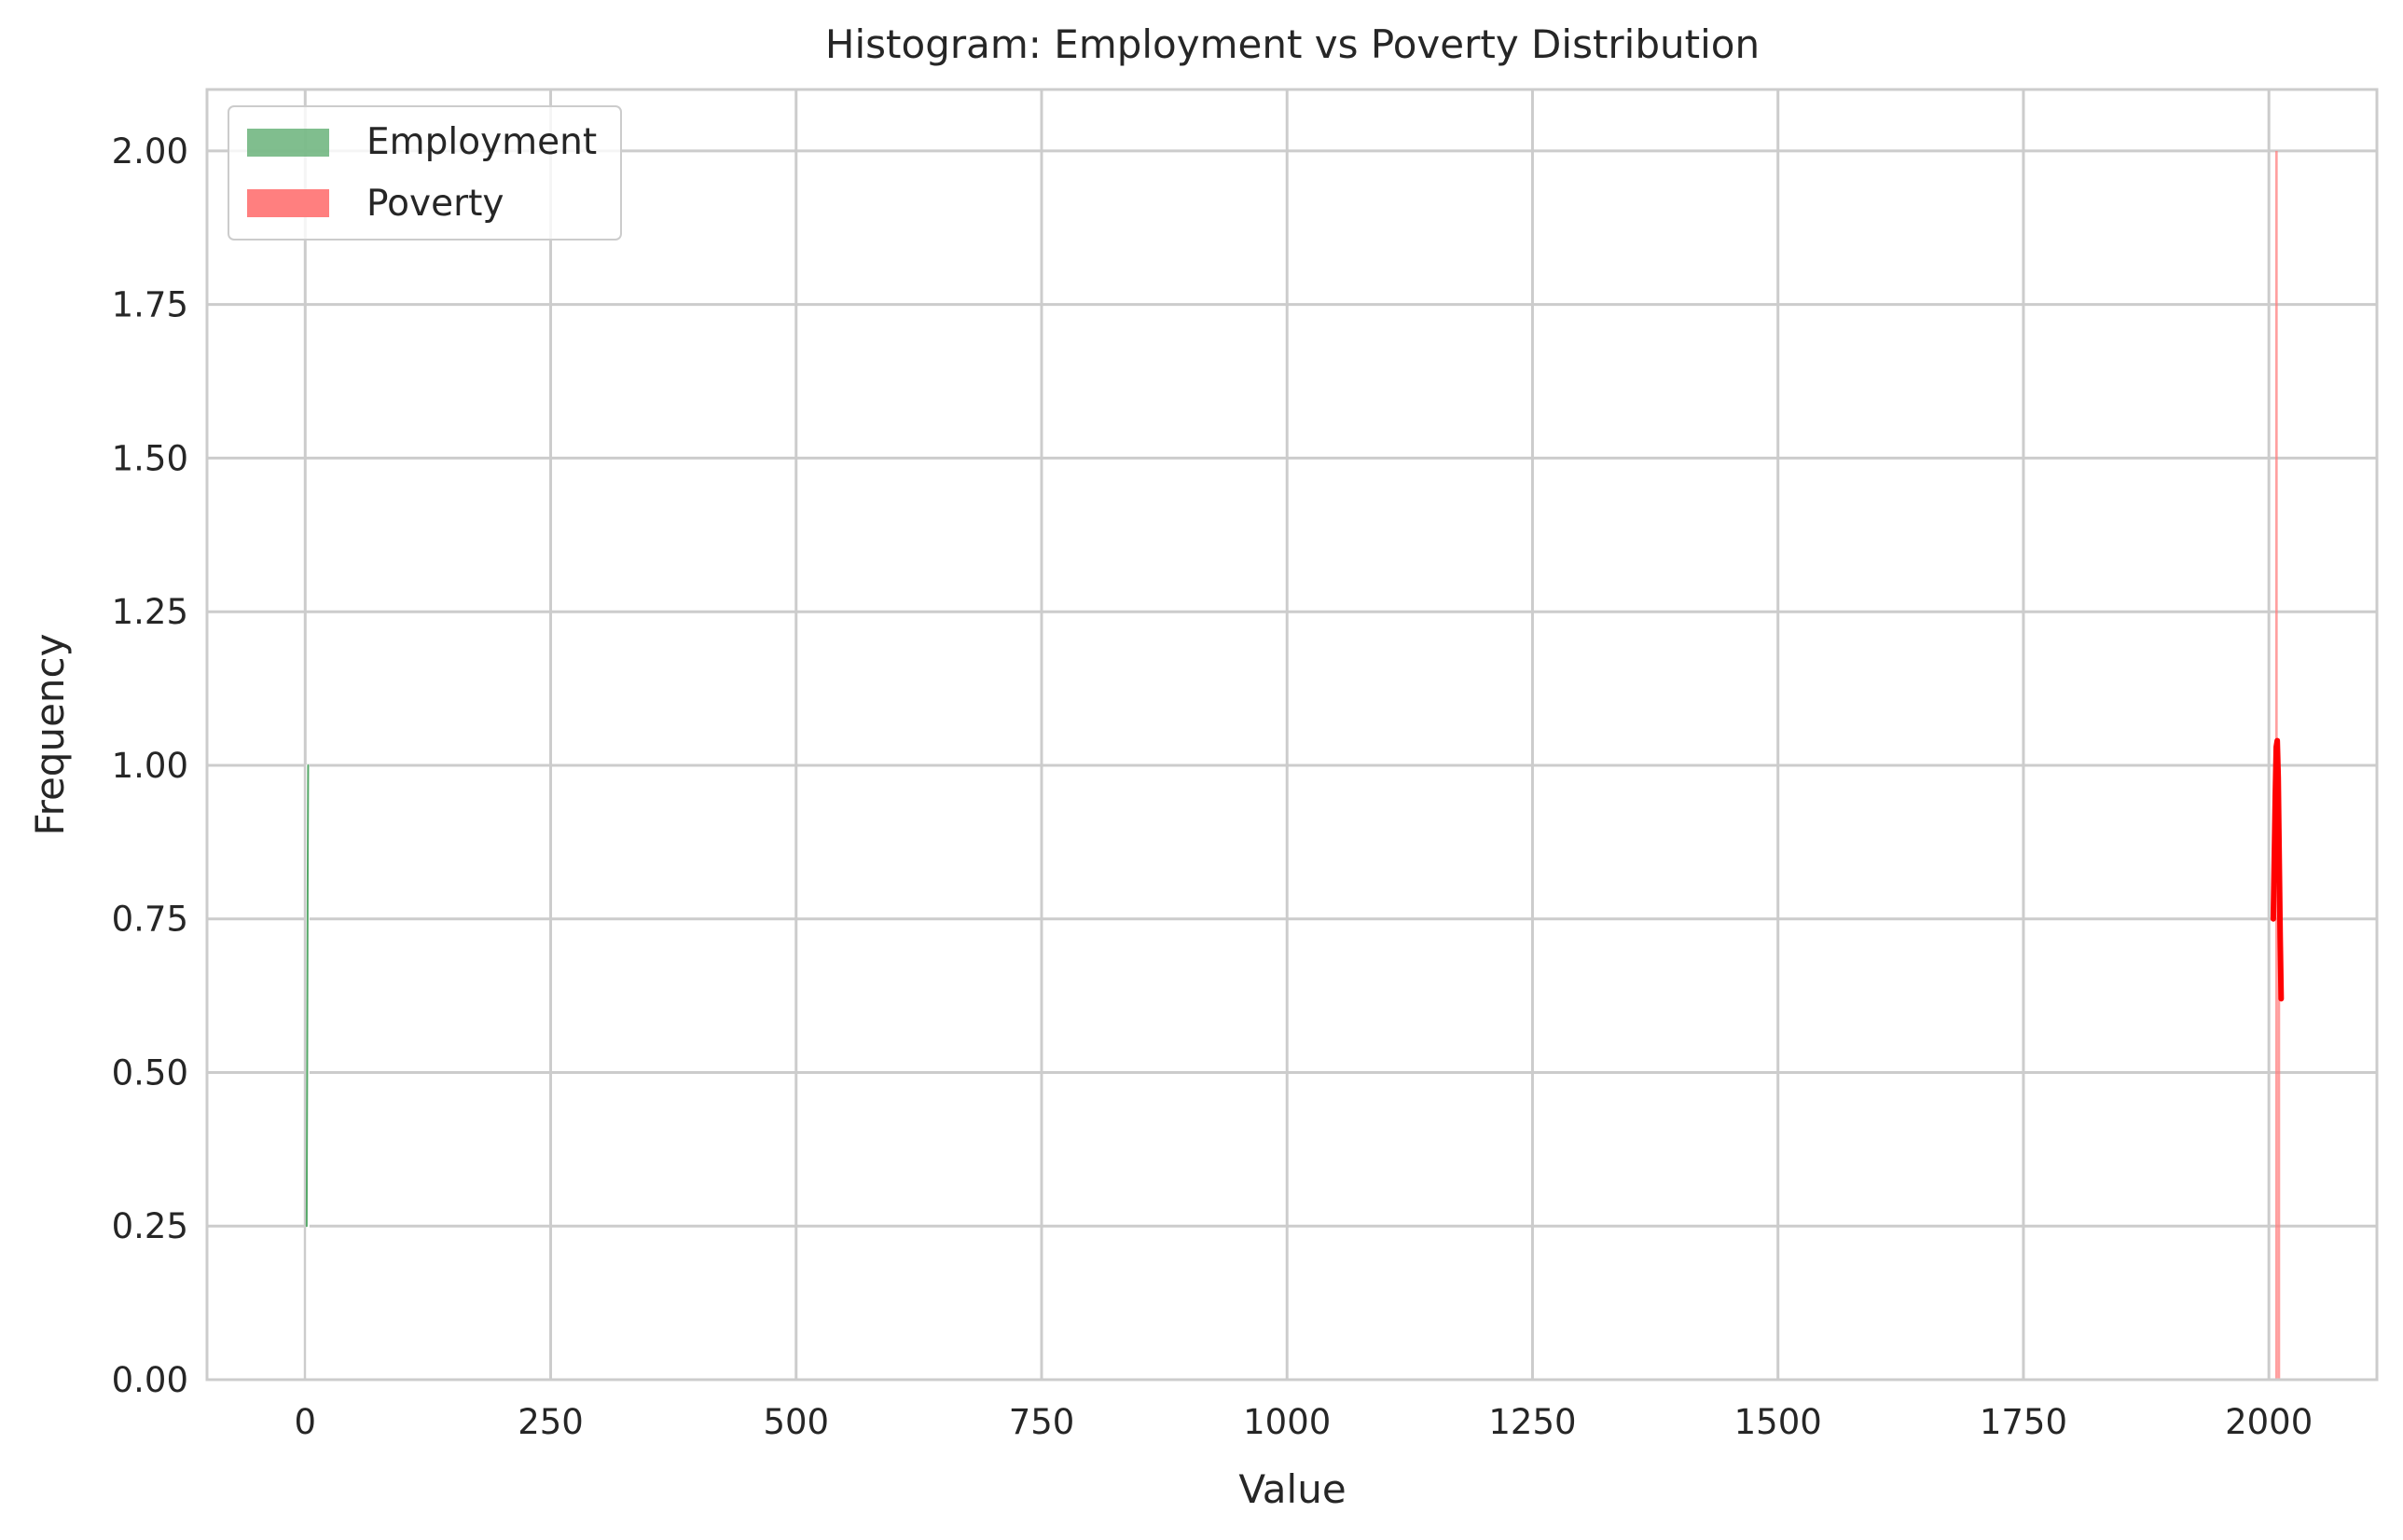 This screenshot has width=2403, height=1540. I want to click on x-tick-label: 250, so click(551, 1422).